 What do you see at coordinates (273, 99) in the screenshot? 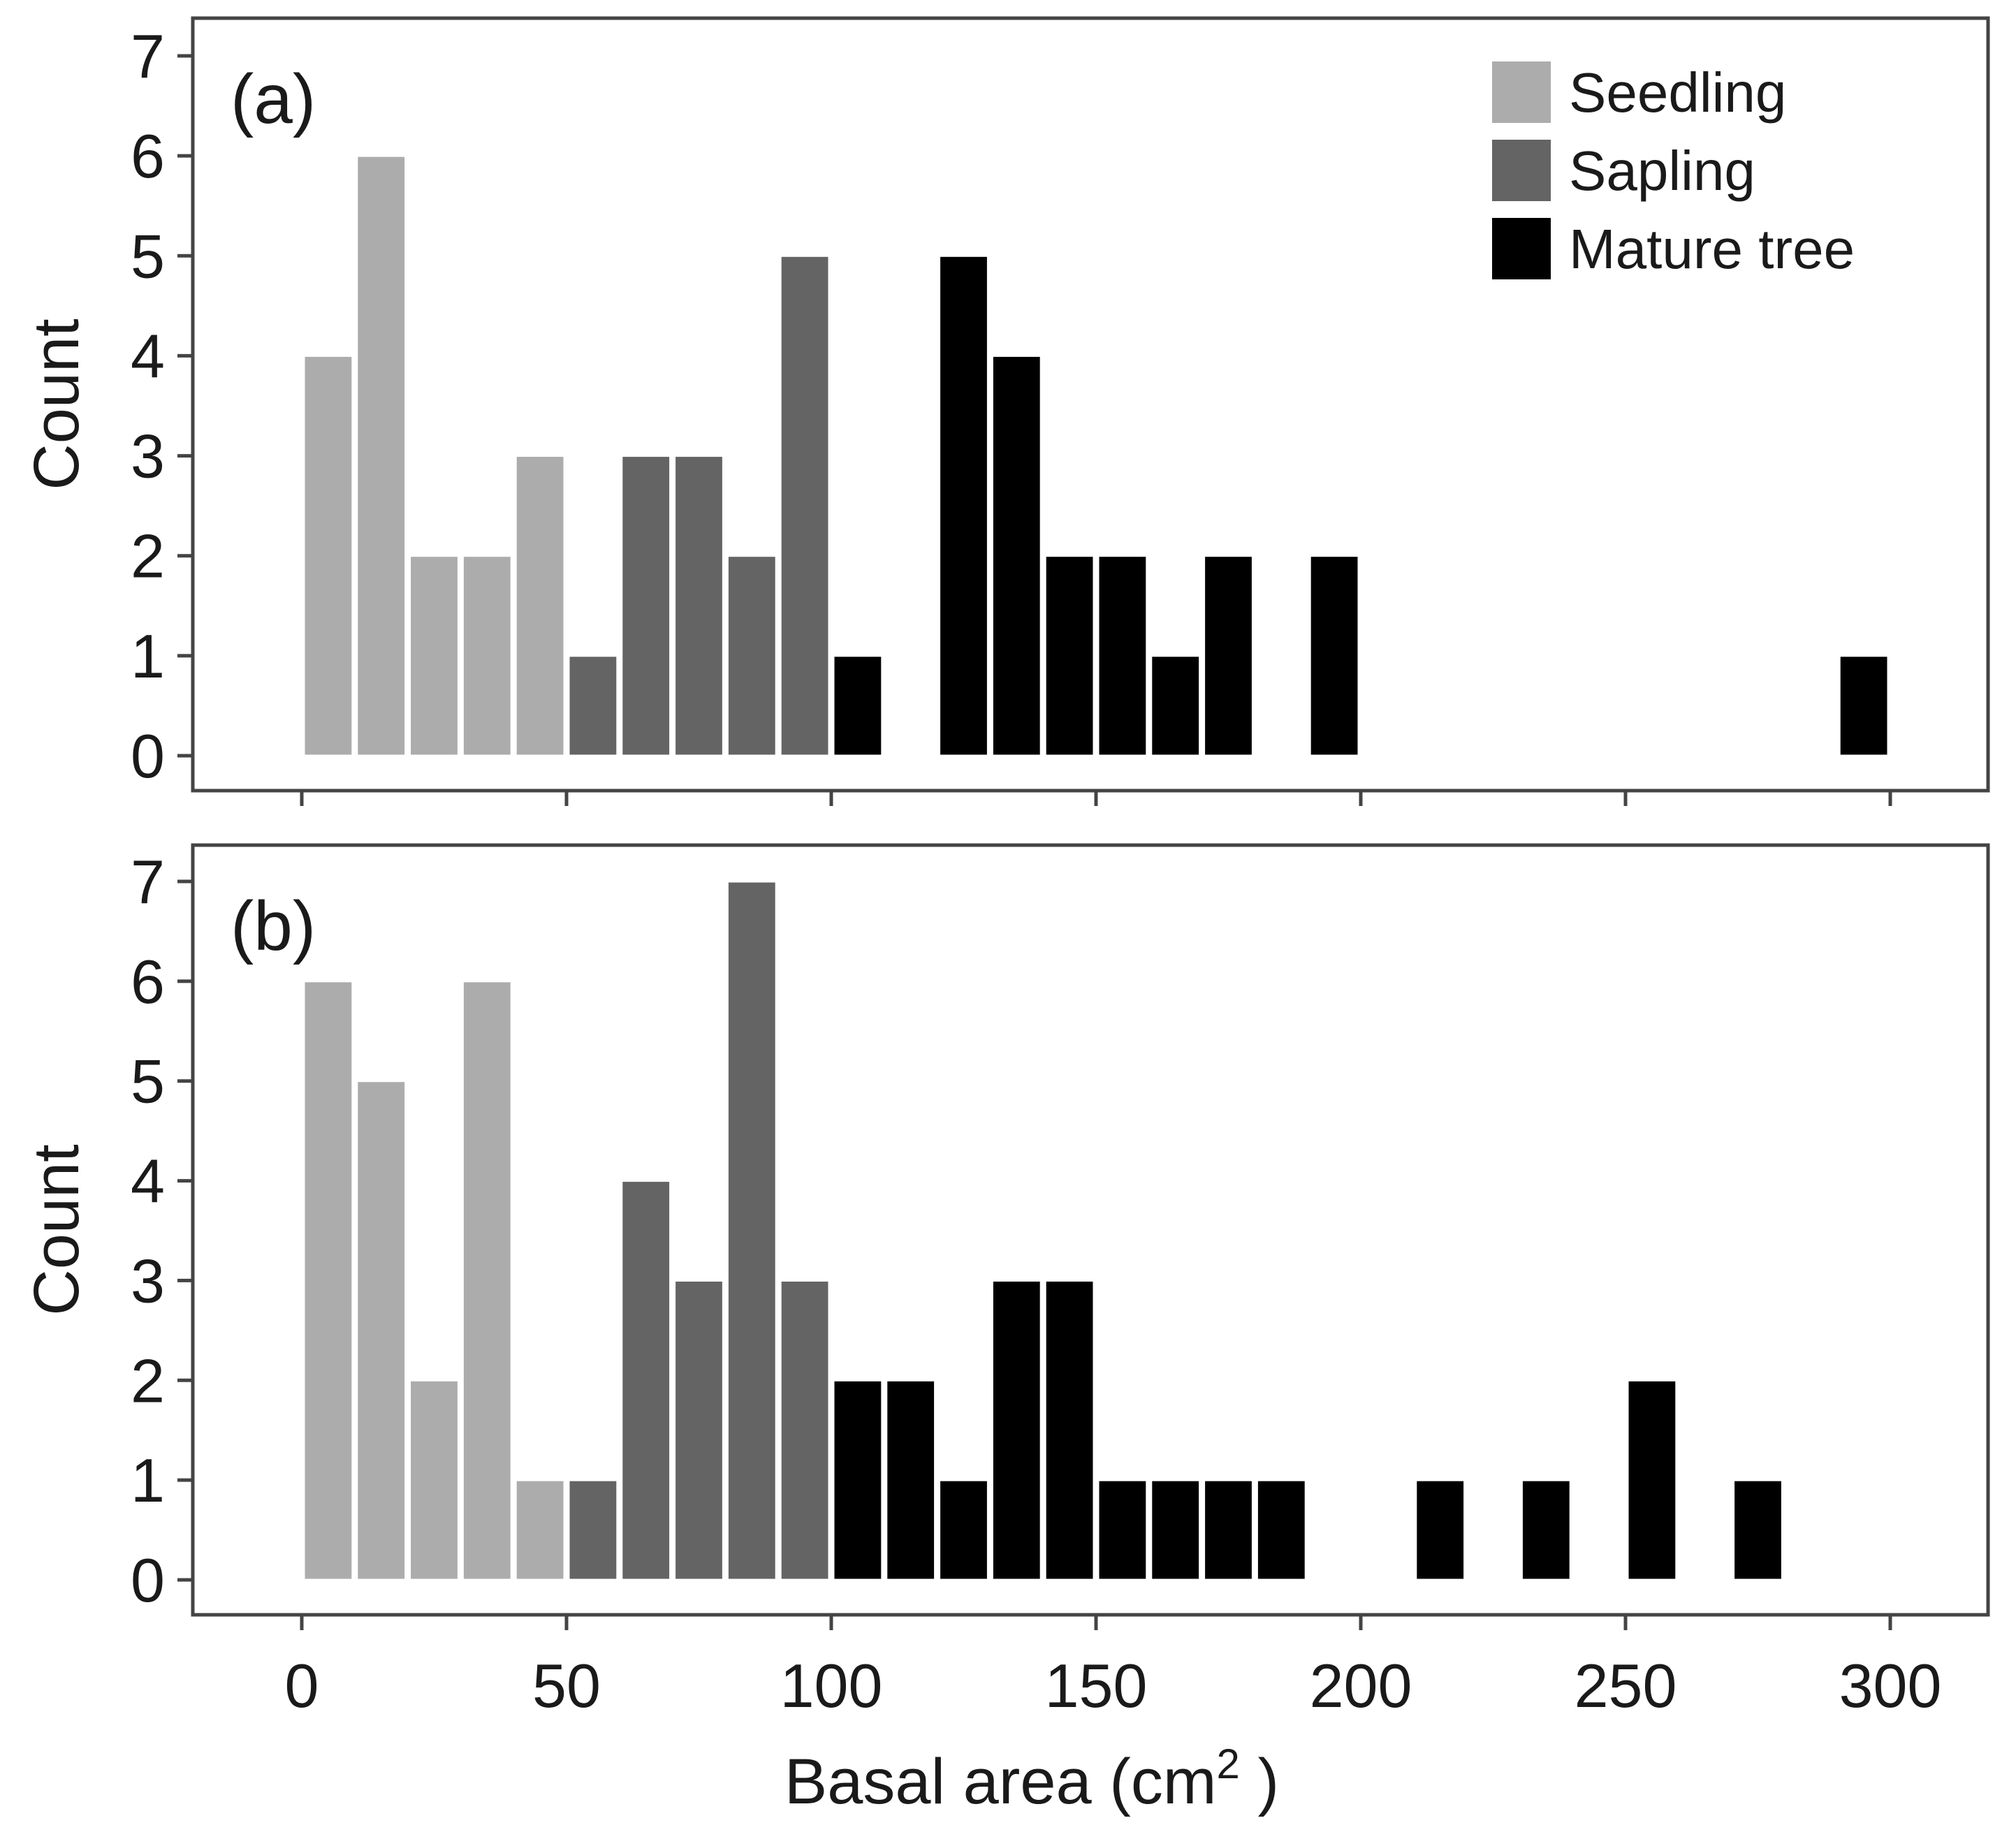
I see `panel-label: (a)` at bounding box center [273, 99].